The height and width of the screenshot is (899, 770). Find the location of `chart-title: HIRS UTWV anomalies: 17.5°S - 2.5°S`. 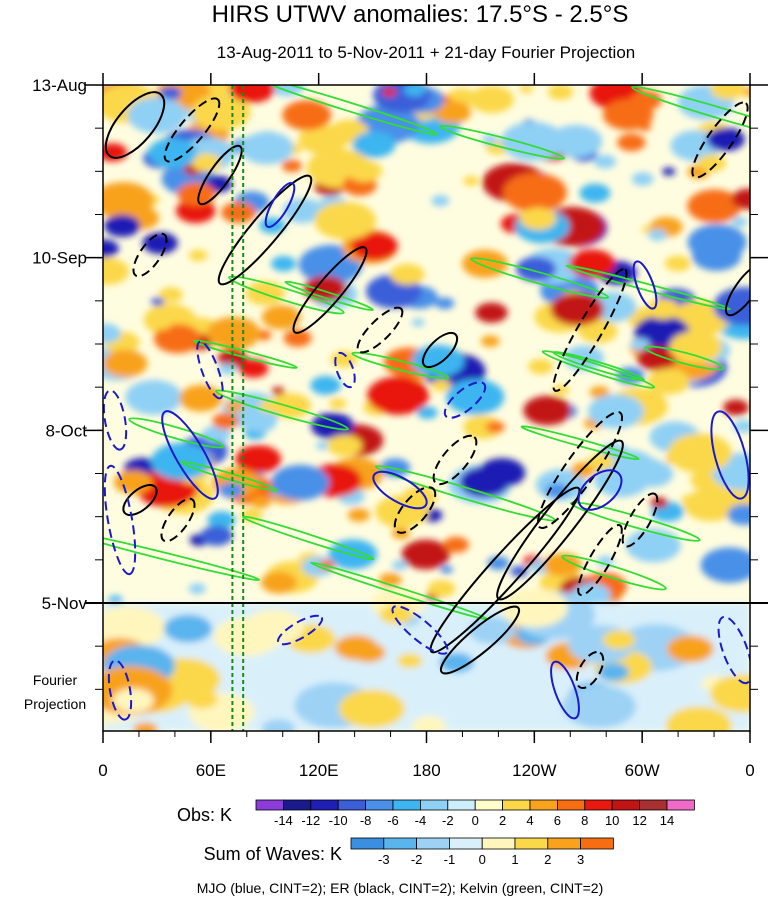

chart-title: HIRS UTWV anomalies: 17.5°S - 2.5°S is located at coordinates (420, 14).